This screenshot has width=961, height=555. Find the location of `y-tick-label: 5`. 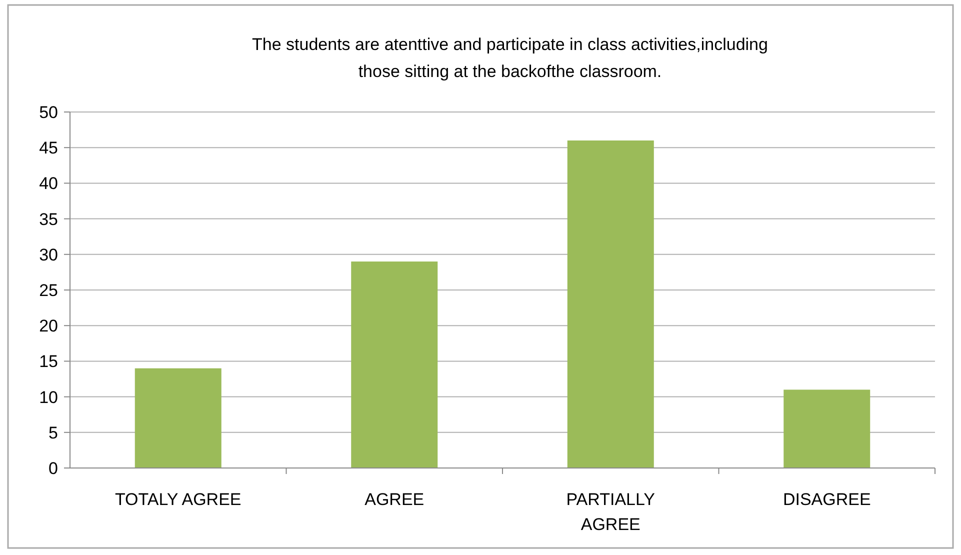

y-tick-label: 5 is located at coordinates (53, 432).